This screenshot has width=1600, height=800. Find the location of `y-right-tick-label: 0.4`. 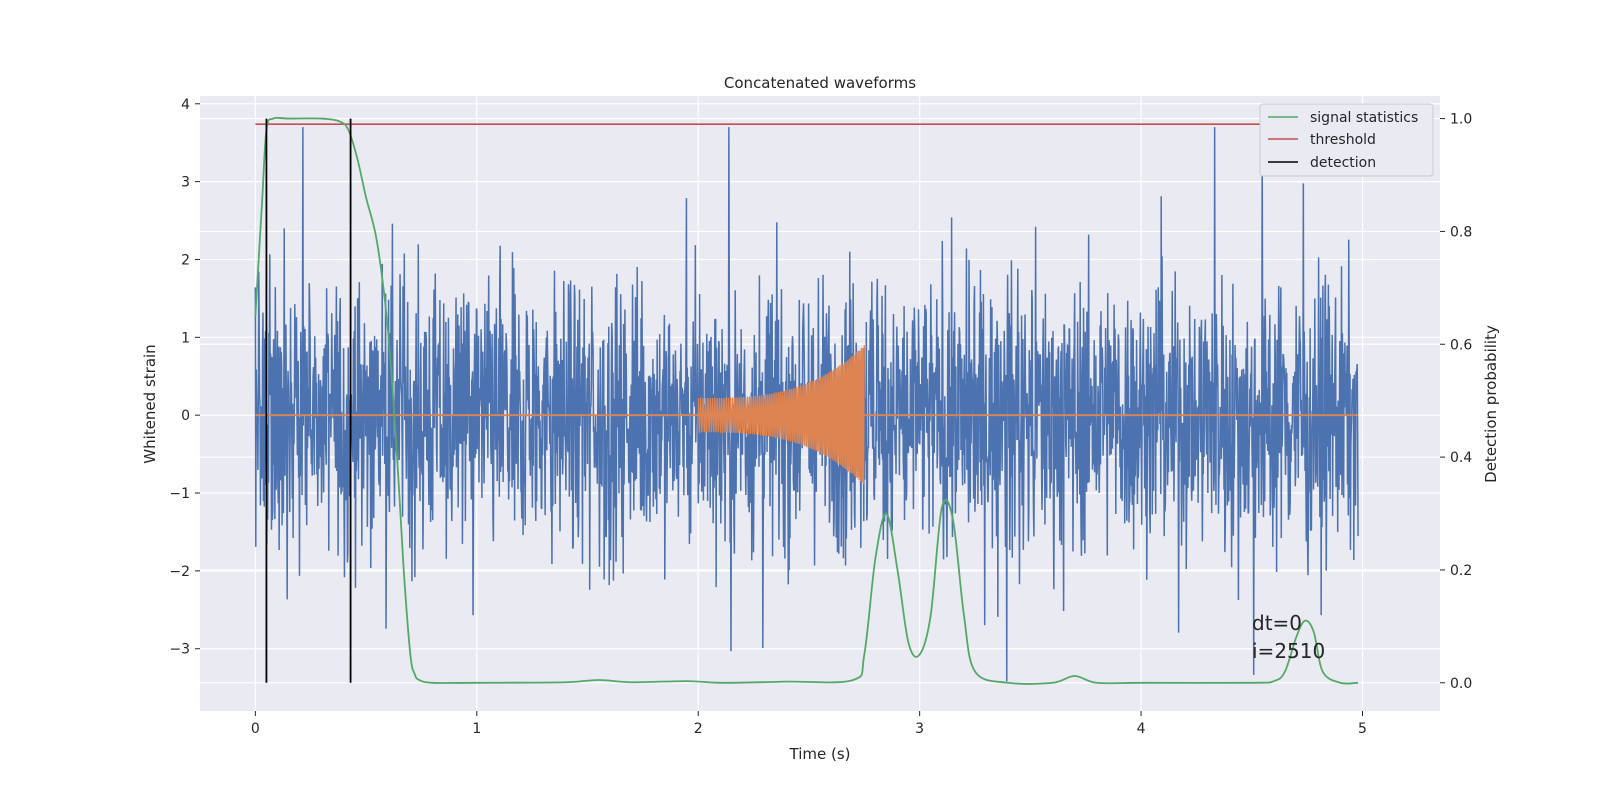

y-right-tick-label: 0.4 is located at coordinates (1461, 458).